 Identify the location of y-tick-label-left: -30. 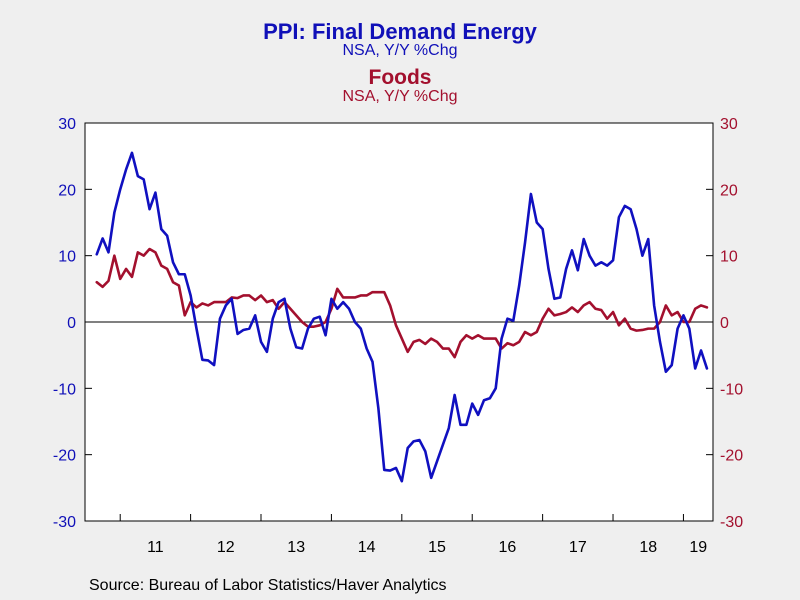
(64, 522).